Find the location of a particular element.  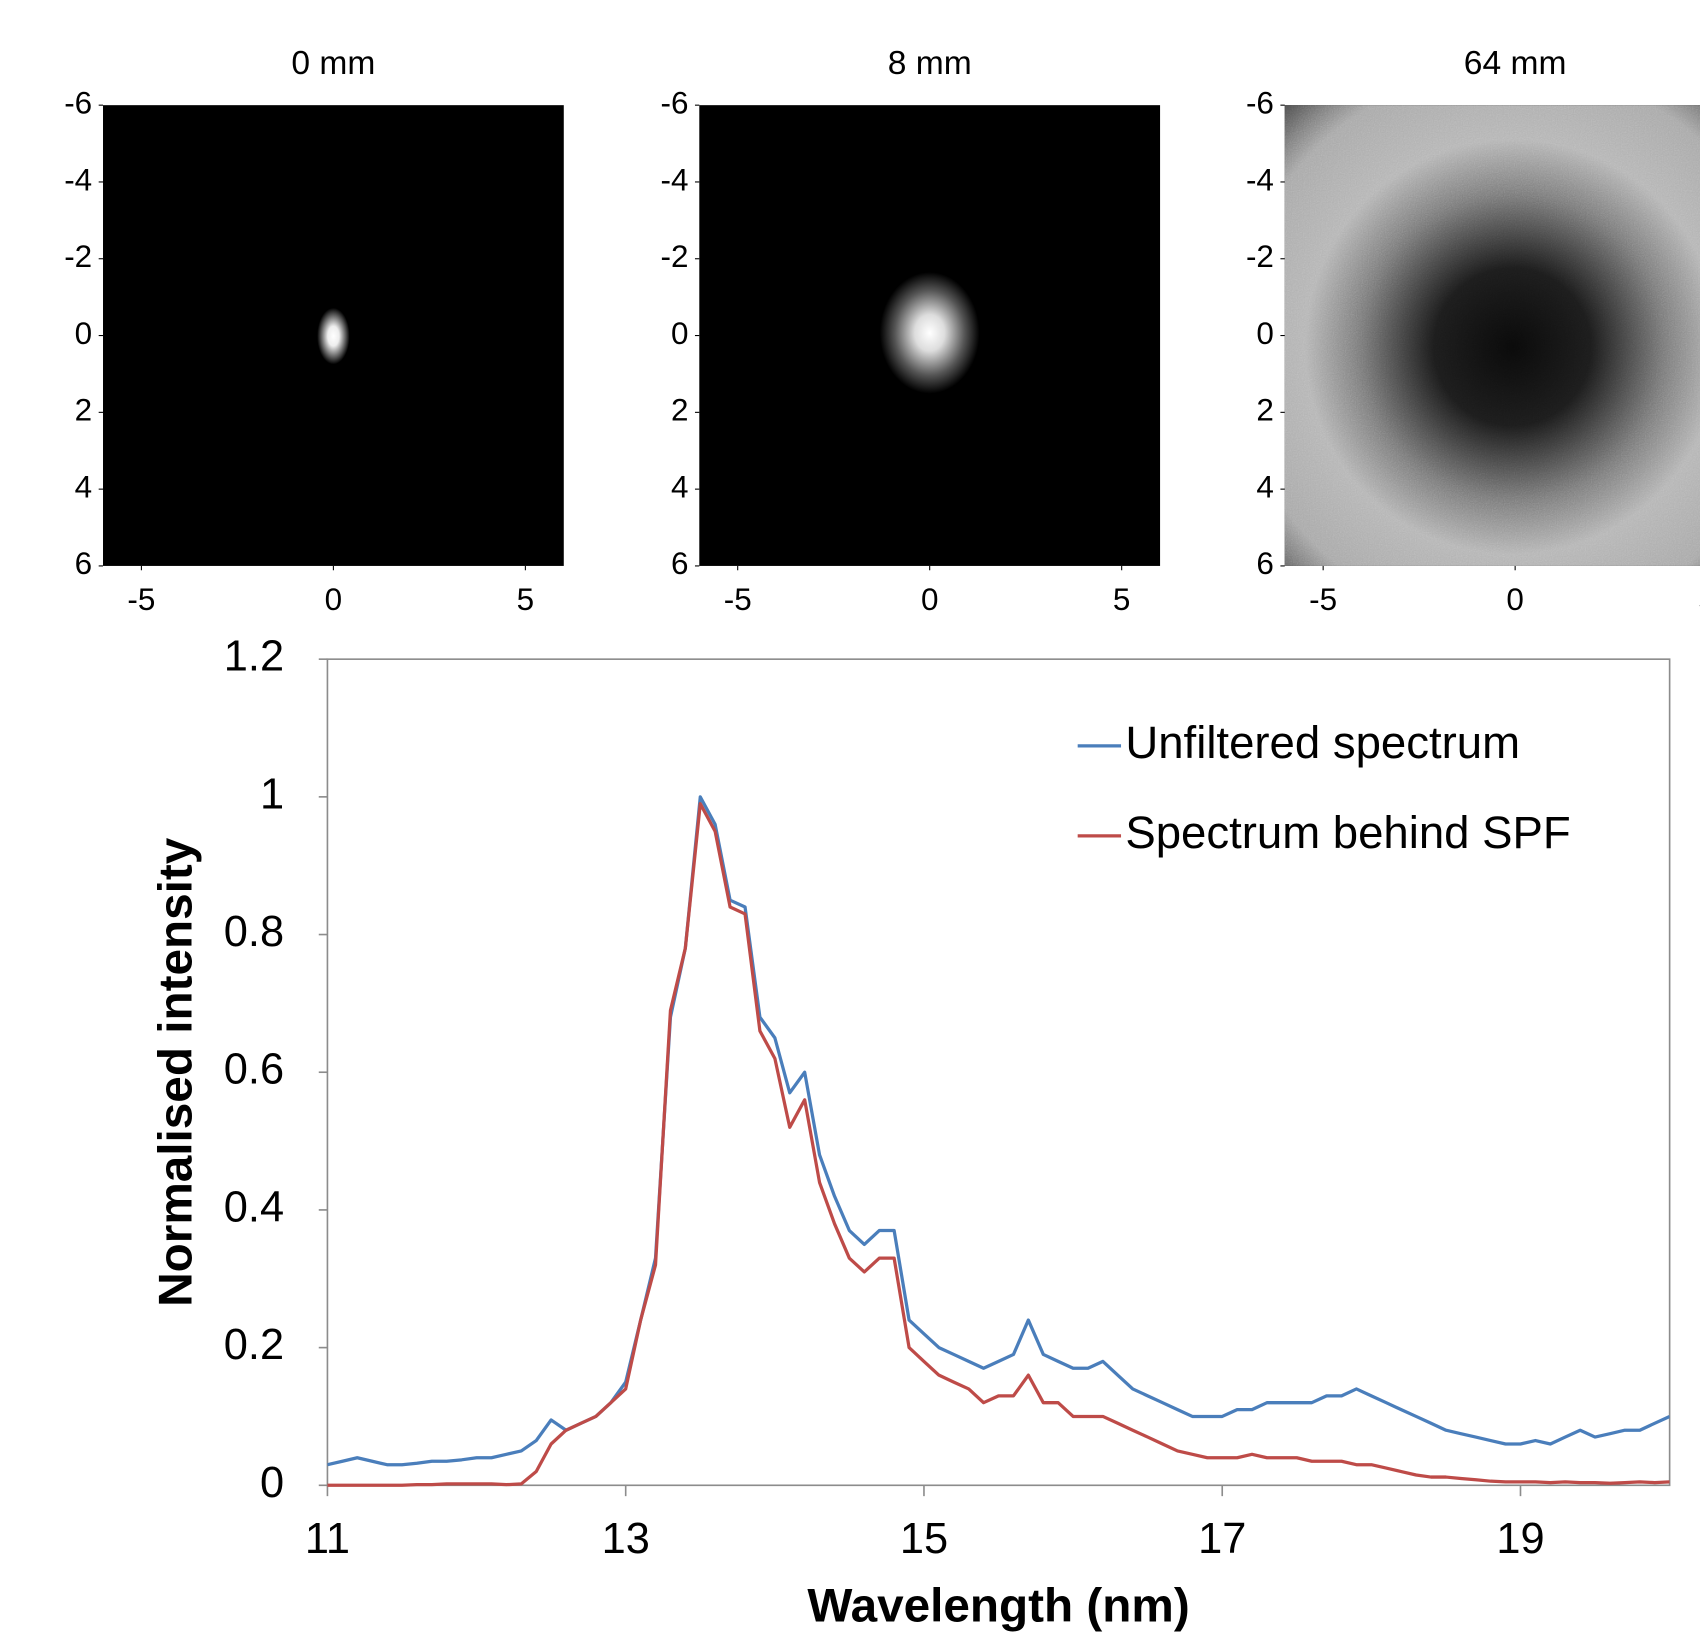

y-tick-label: 0.8 is located at coordinates (254, 932).